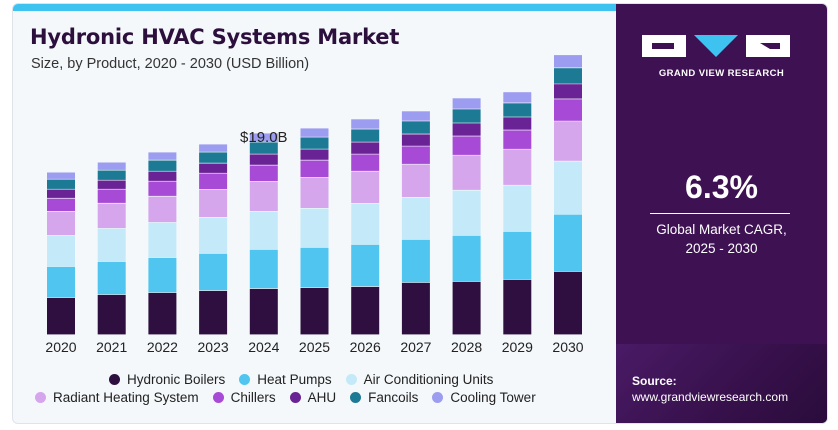  What do you see at coordinates (415, 347) in the screenshot?
I see `x-tick-label: 2027` at bounding box center [415, 347].